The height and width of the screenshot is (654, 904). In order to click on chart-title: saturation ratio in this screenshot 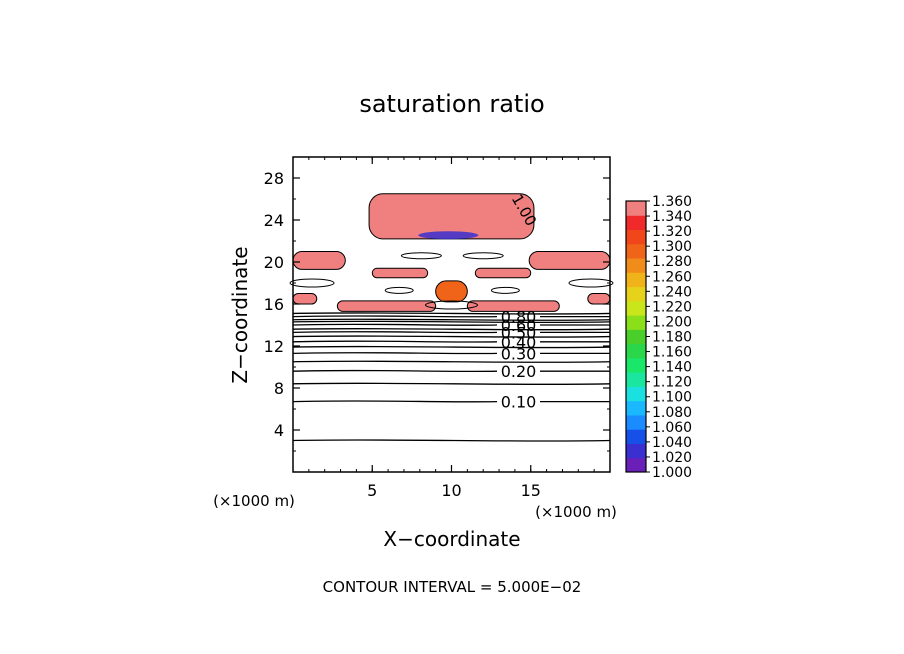, I will do `click(451, 104)`.